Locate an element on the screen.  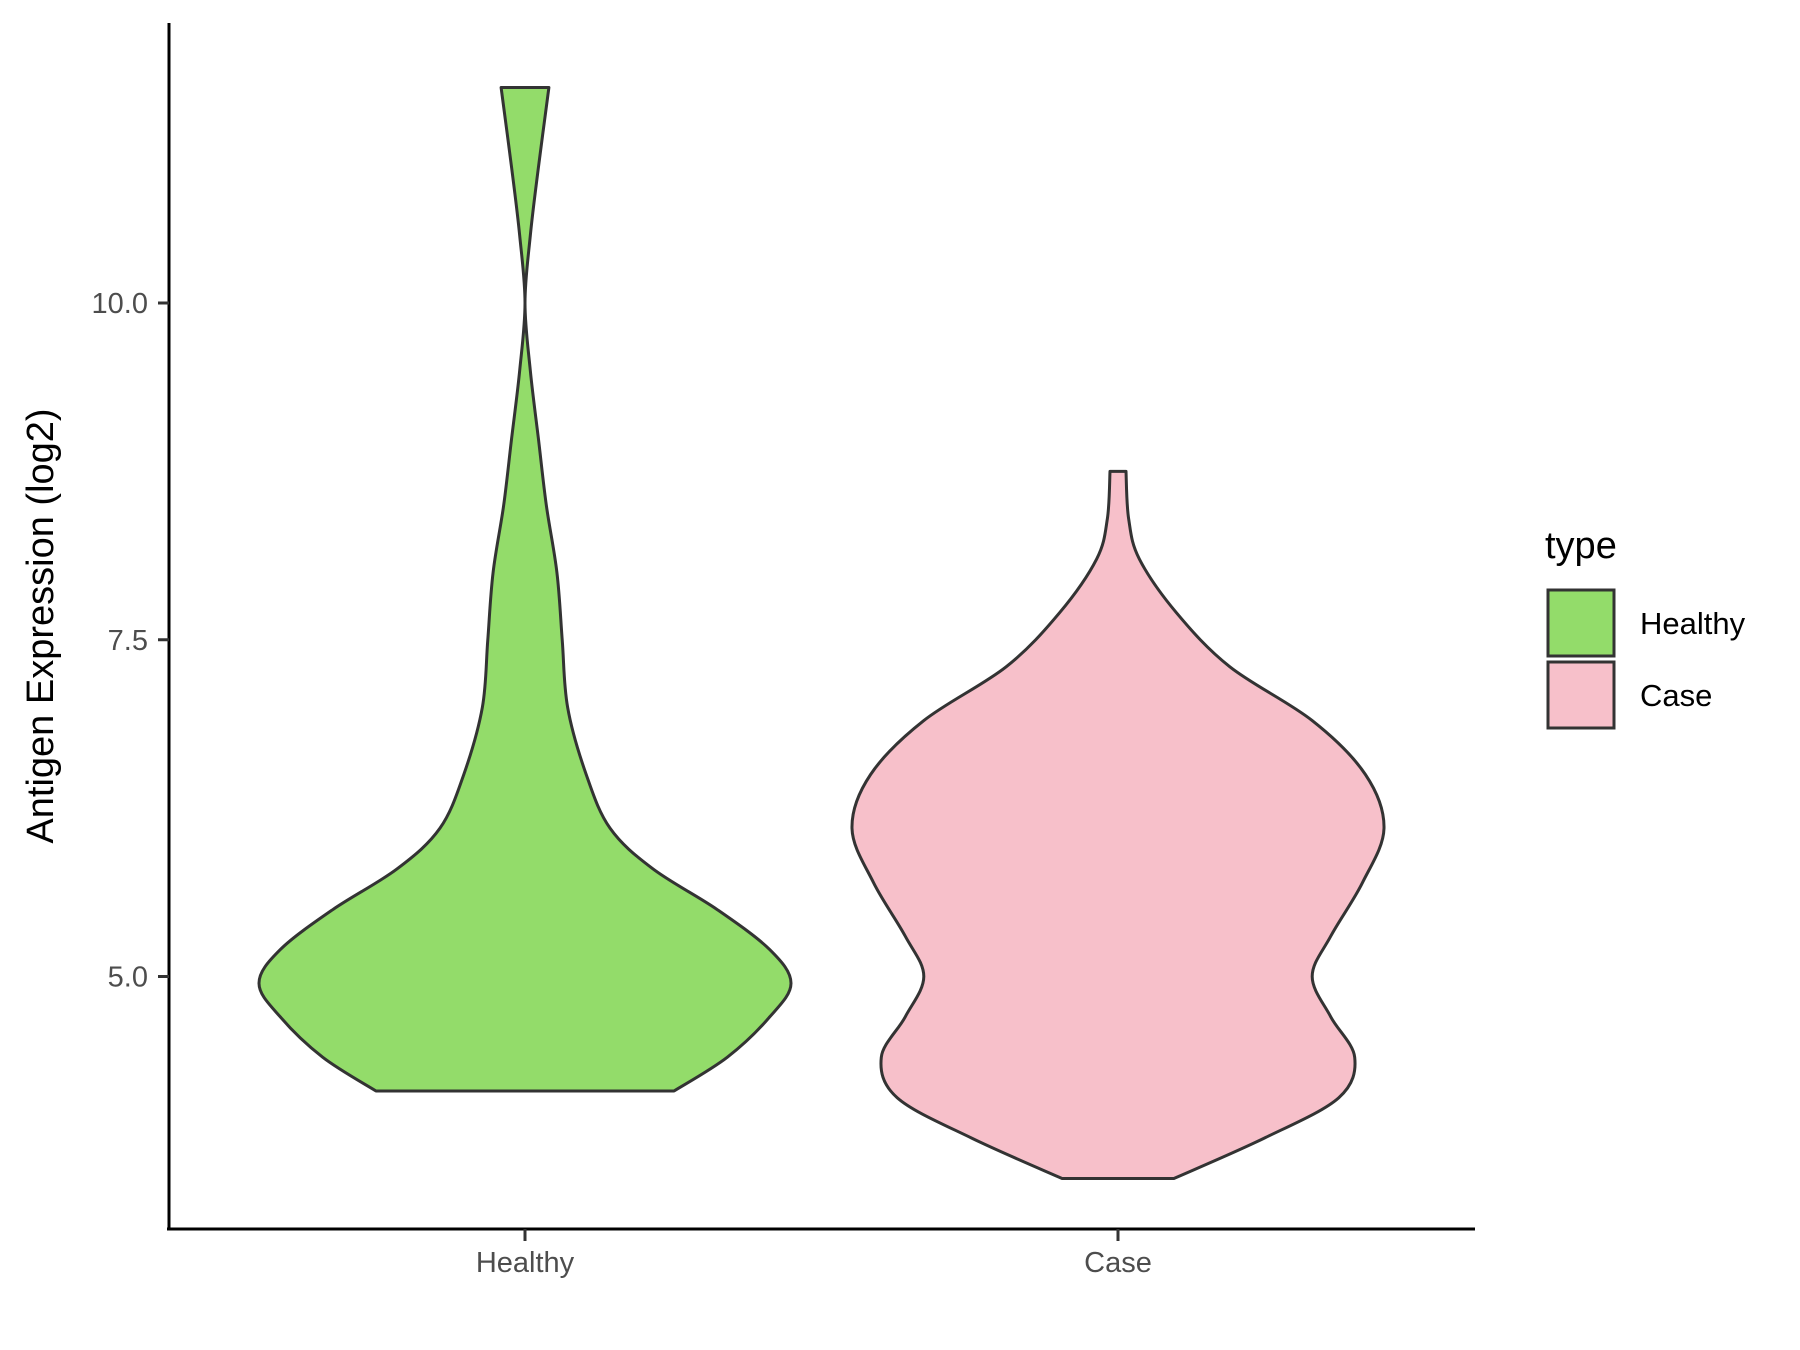
x-tick-label: Case is located at coordinates (1118, 1263).